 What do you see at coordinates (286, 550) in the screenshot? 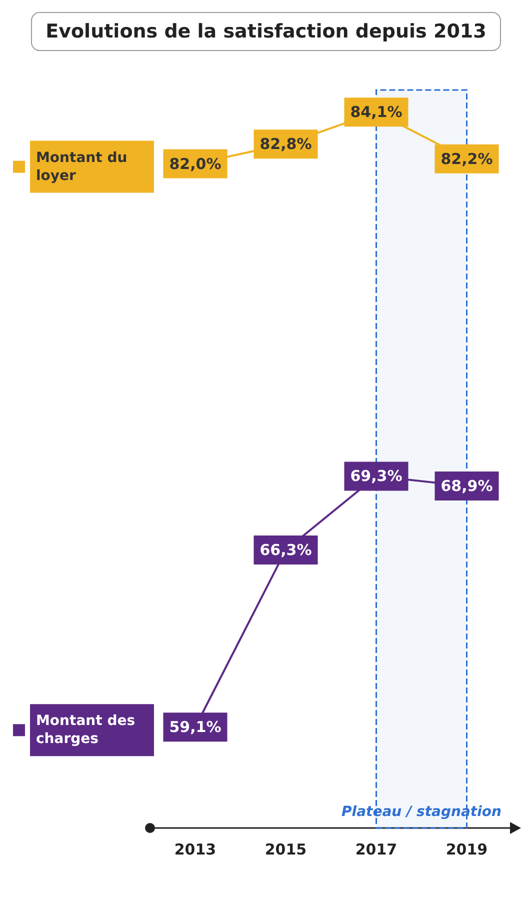
I see `data-label: 66,3%` at bounding box center [286, 550].